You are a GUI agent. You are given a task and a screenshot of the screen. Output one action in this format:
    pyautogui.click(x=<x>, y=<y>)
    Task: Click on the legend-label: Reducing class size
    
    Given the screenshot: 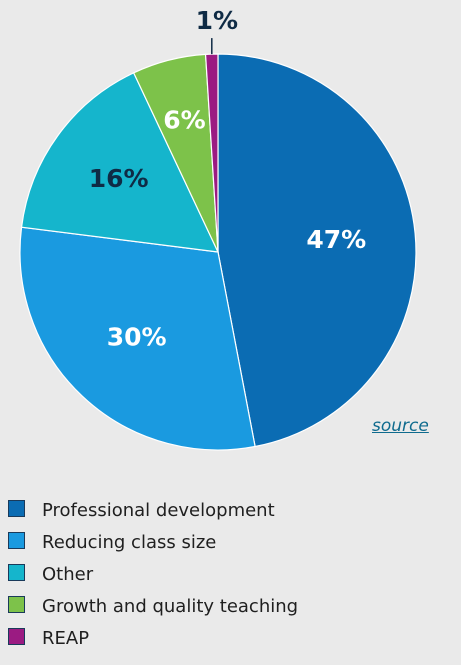 What is the action you would take?
    pyautogui.click(x=129, y=542)
    